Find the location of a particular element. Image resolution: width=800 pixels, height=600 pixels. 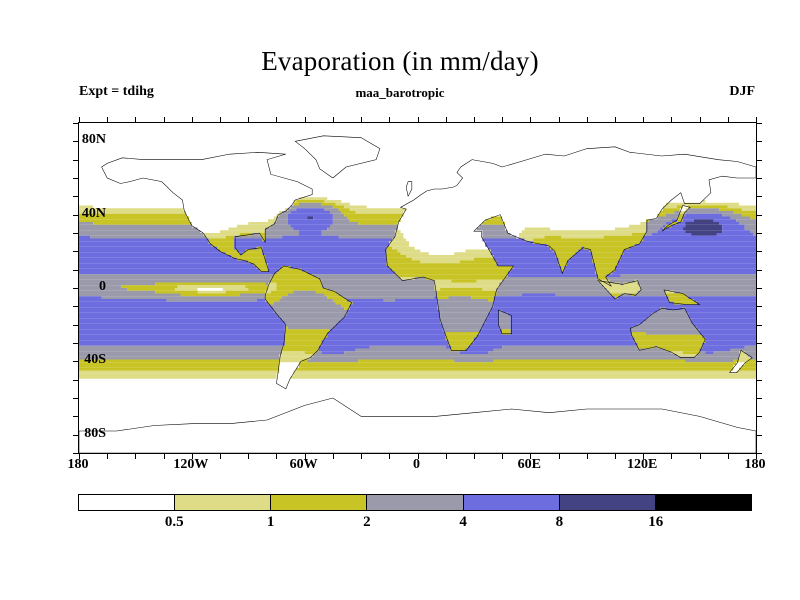

page-title: Evaporation (in mm/day) is located at coordinates (400, 61).